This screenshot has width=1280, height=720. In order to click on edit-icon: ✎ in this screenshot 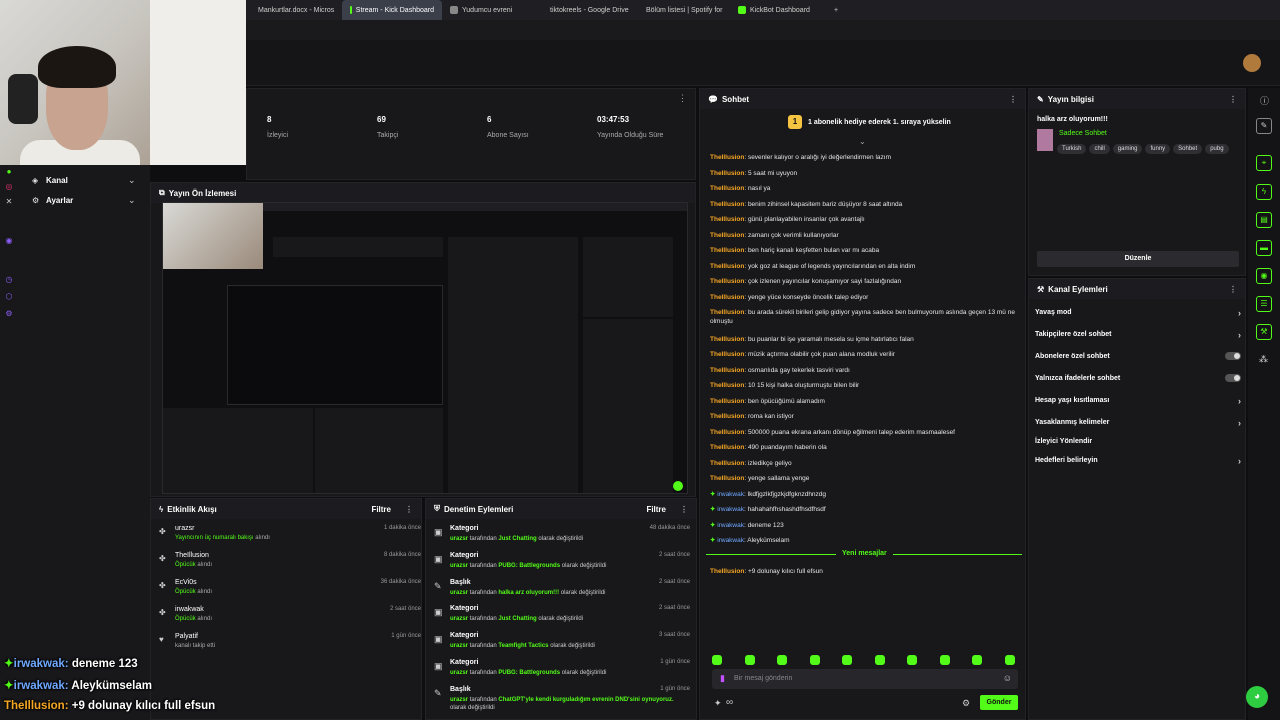, I will do `click(1264, 126)`.